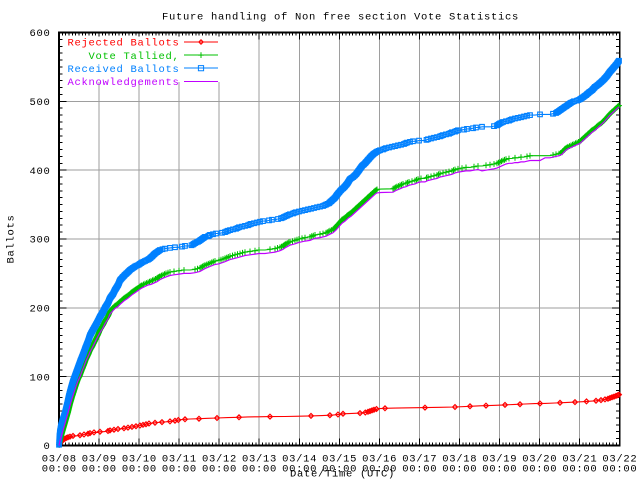 Image resolution: width=640 pixels, height=480 pixels. Describe the element at coordinates (12, 238) in the screenshot. I see `svg-text: Ballots` at that location.